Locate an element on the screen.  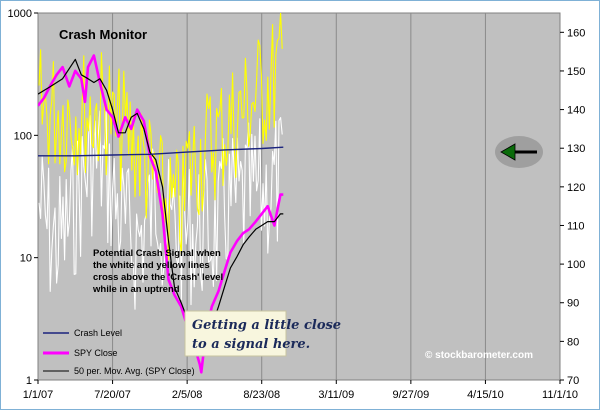
annotation-line: cross above the 'Crash' level is located at coordinates (158, 277).